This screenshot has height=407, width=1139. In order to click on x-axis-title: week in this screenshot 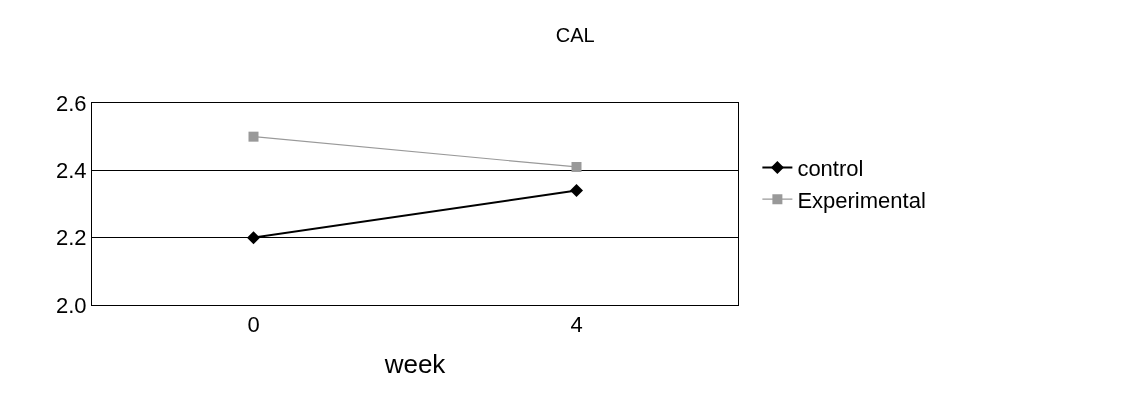, I will do `click(415, 364)`.